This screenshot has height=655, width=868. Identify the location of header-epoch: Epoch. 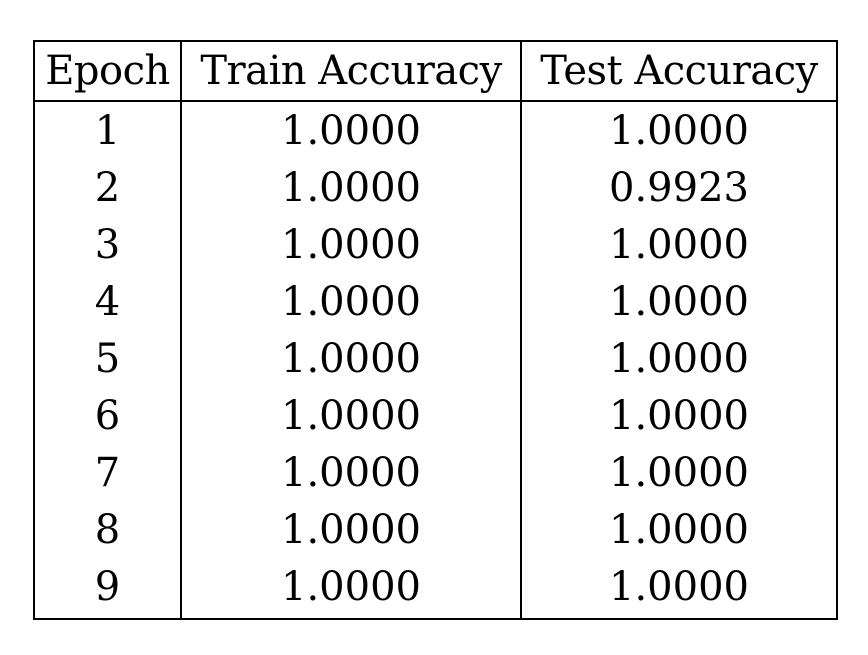
(107, 71).